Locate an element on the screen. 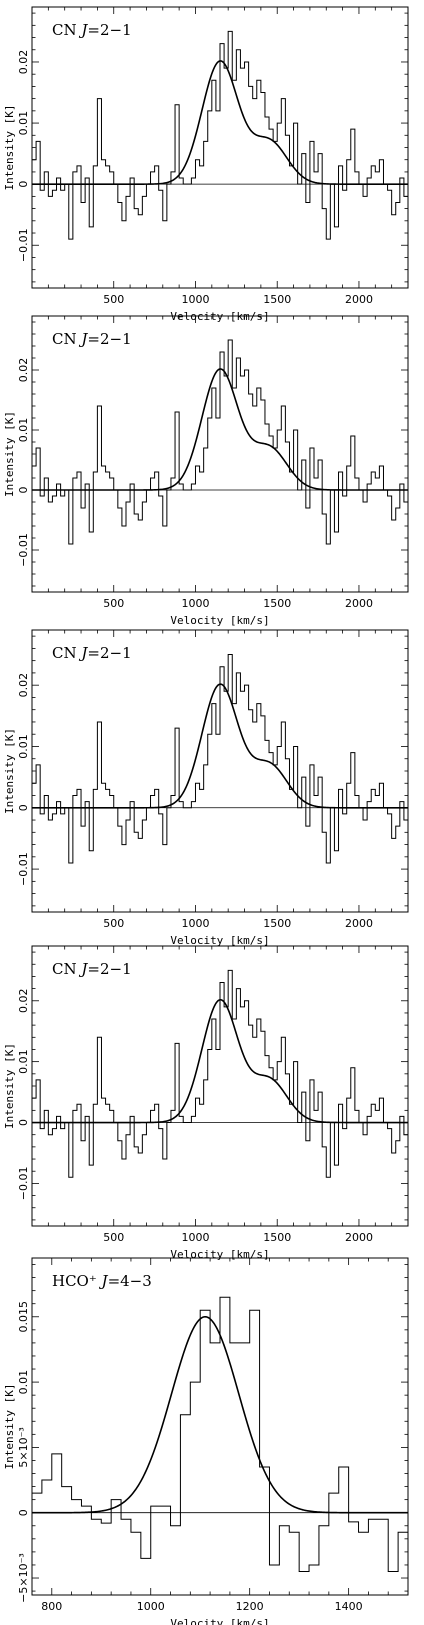 The width and height of the screenshot is (424, 1625). y-tick-label: 0.015 is located at coordinates (23, 1317).